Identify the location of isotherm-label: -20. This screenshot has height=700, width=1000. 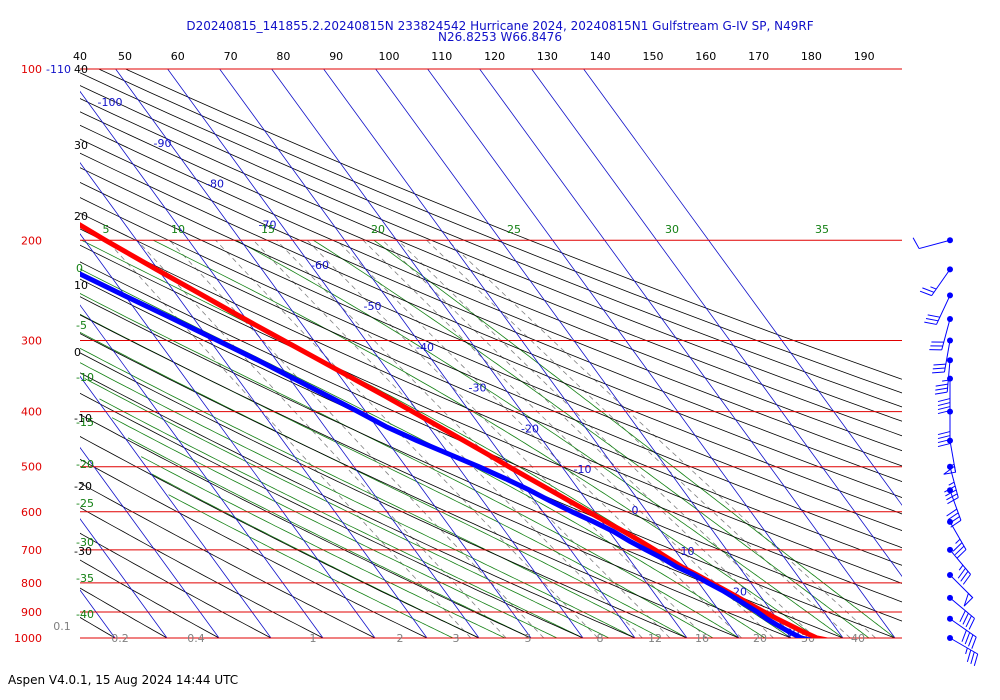
(530, 428).